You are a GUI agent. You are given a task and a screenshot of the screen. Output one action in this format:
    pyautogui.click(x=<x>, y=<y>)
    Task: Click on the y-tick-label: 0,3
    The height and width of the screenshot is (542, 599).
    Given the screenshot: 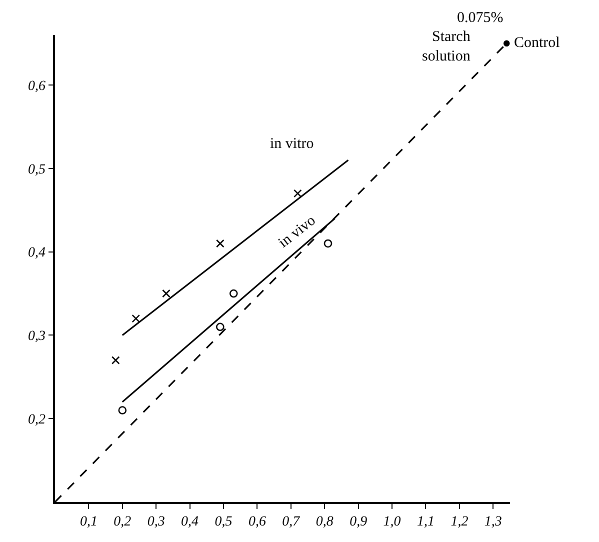 What is the action you would take?
    pyautogui.click(x=37, y=336)
    